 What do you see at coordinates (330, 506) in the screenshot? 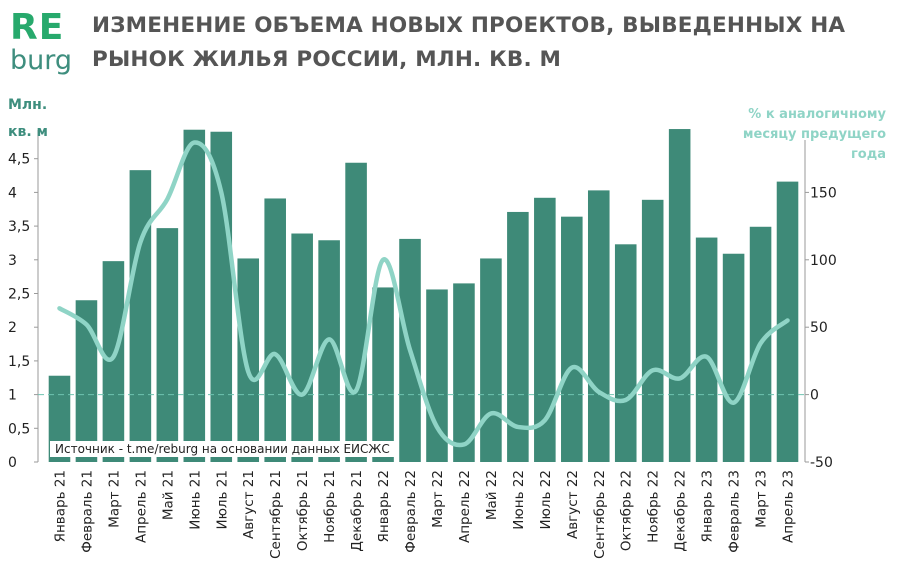
I see `x-tick-label: Ноябрь 21` at bounding box center [330, 506].